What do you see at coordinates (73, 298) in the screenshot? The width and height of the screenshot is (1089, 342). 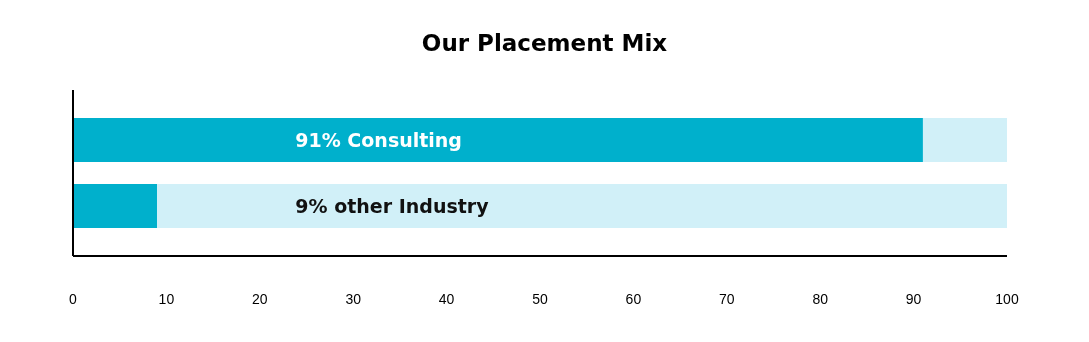 I see `x-tick-label: 0` at bounding box center [73, 298].